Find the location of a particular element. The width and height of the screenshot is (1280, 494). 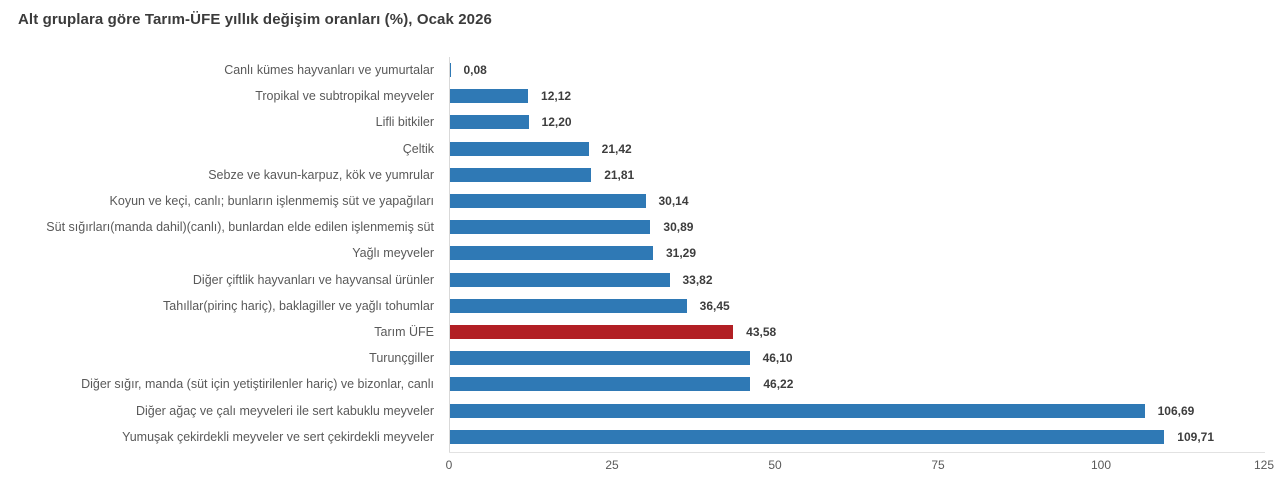

bar-track: 21,81 is located at coordinates (856, 174).